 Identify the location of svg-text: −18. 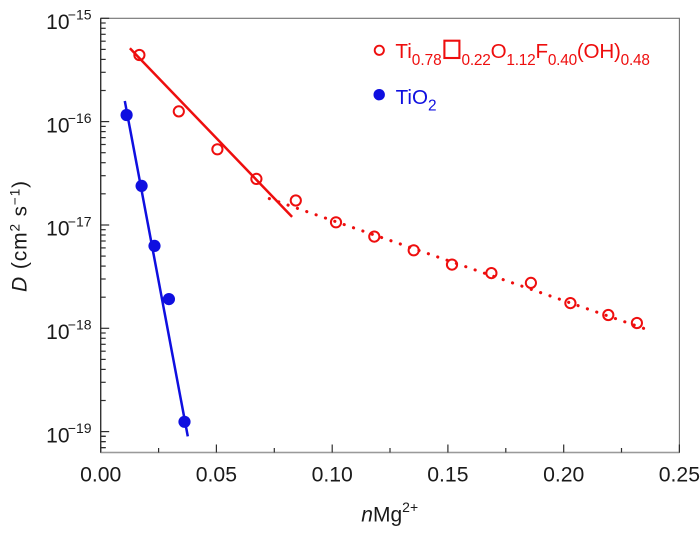
(80, 325).